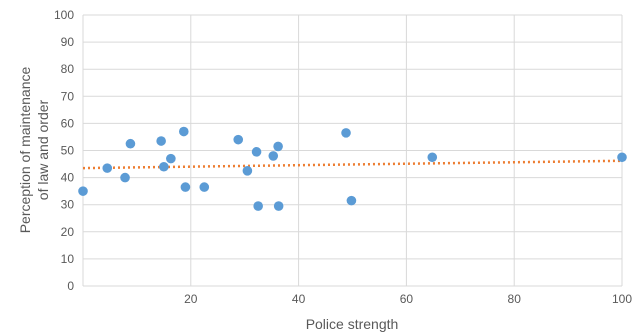 The image size is (640, 334). I want to click on x-tick-label: 40, so click(299, 299).